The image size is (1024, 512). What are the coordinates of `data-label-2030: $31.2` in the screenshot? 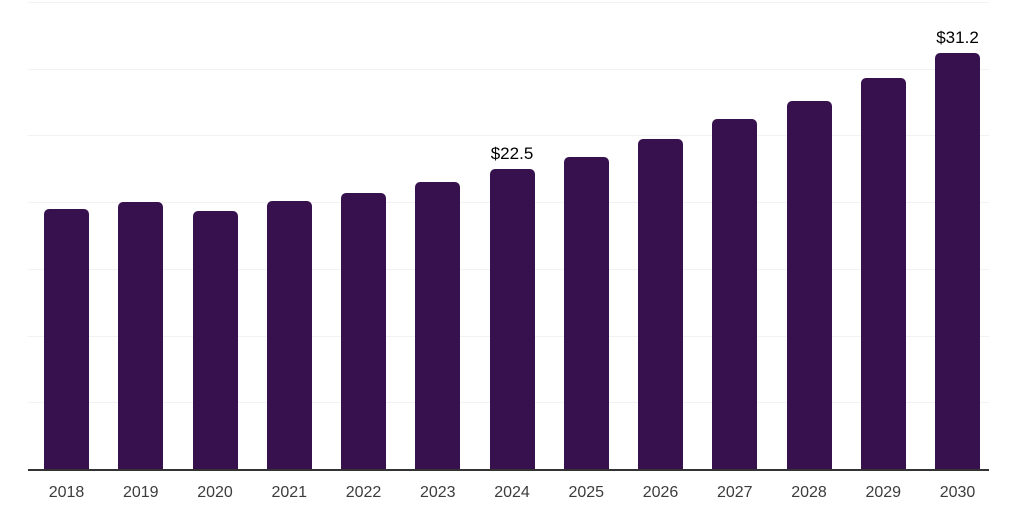 It's located at (957, 37).